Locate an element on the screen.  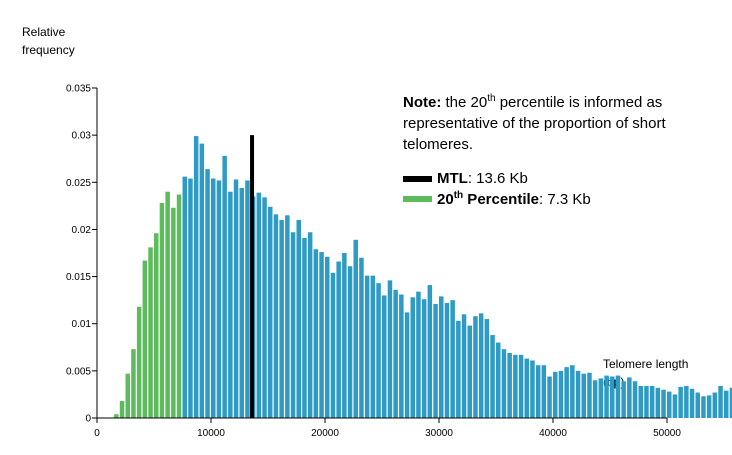
y-tick-label: 0.035 is located at coordinates (78, 89).